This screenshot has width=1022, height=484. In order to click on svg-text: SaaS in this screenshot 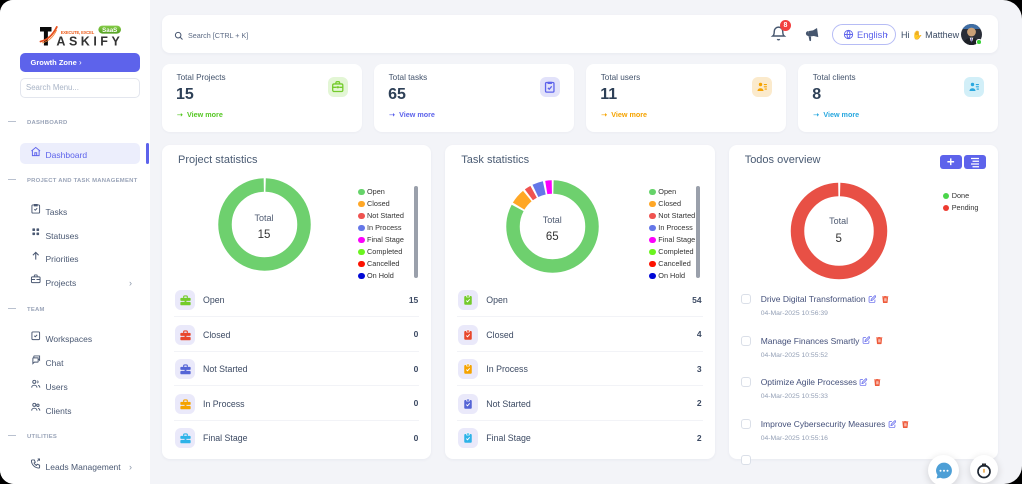, I will do `click(109, 30)`.